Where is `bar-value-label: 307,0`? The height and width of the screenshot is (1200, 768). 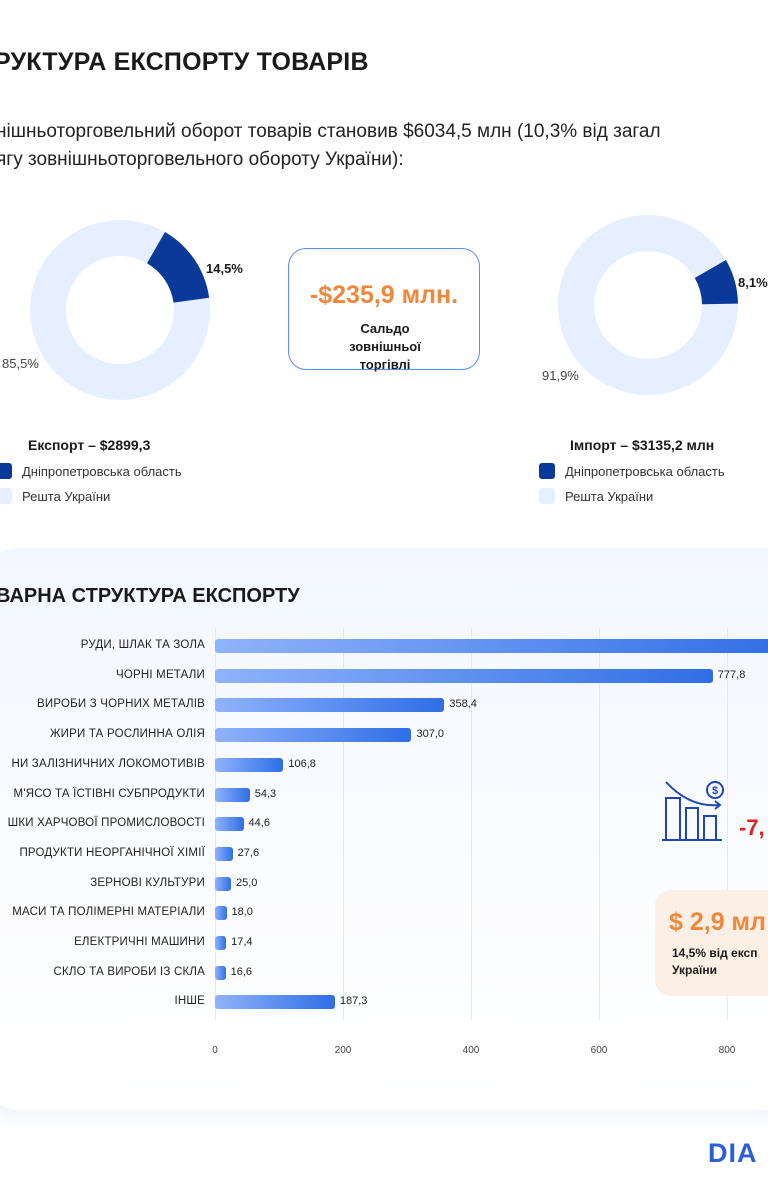 bar-value-label: 307,0 is located at coordinates (430, 734).